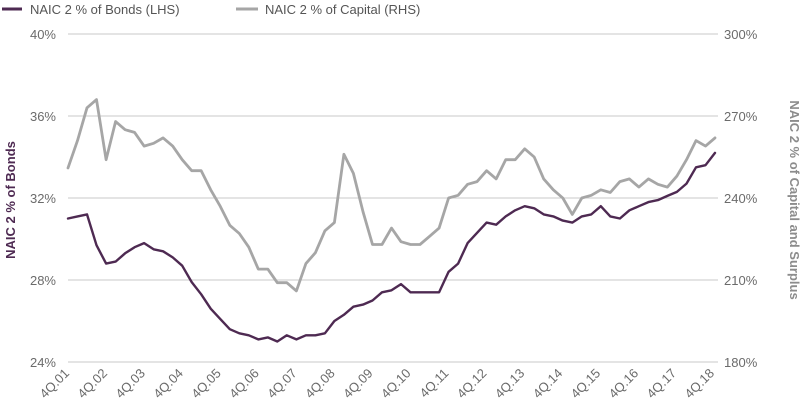 This screenshot has width=800, height=415. I want to click on x-tick: 4Q.16, so click(624, 384).